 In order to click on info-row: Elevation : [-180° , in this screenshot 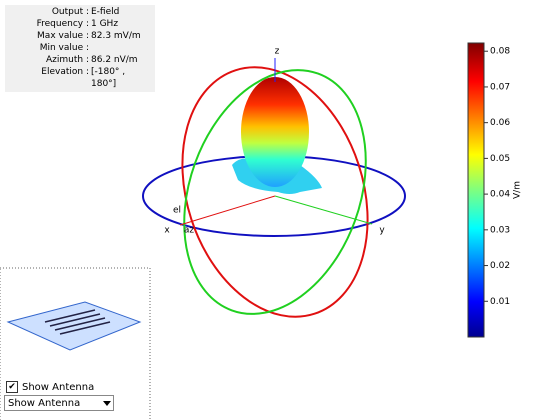, I will do `click(80, 73)`.